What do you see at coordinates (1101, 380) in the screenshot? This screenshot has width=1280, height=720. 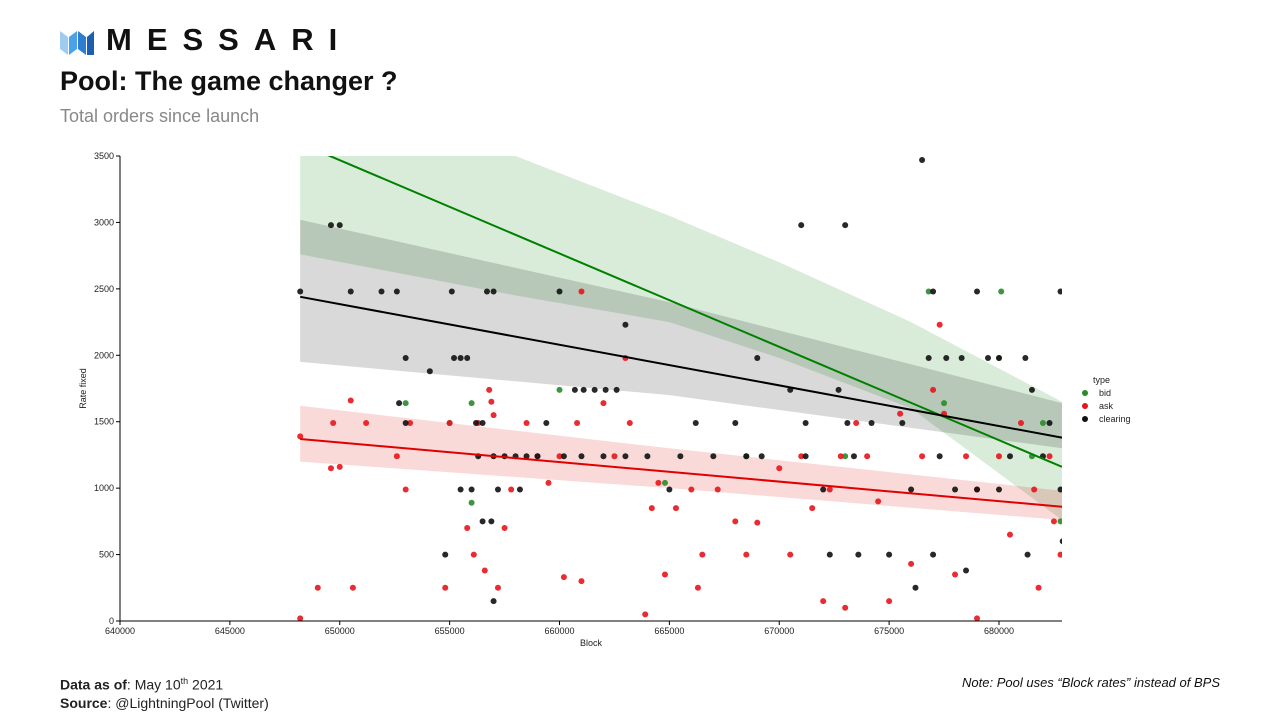 I see `legend-title: type` at bounding box center [1101, 380].